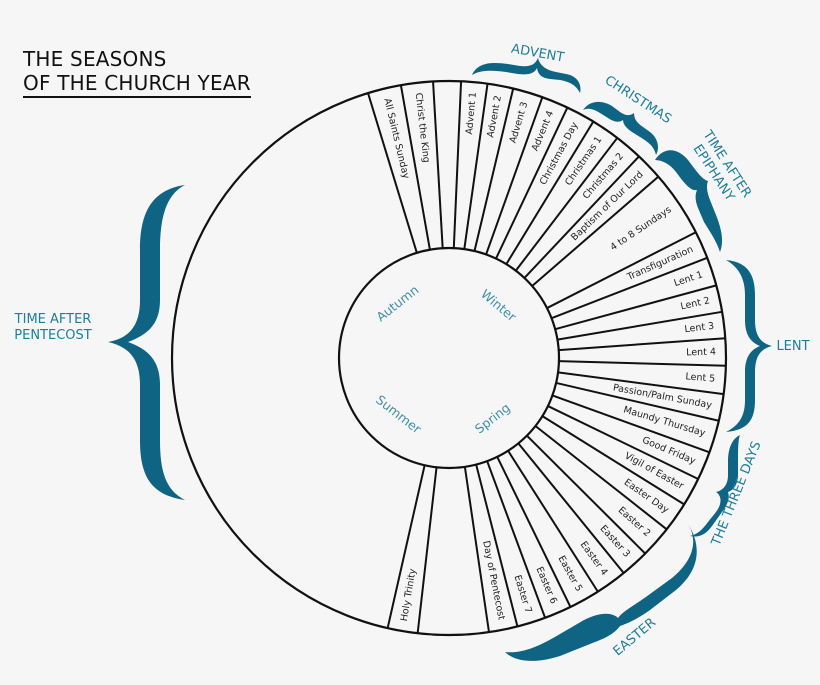  What do you see at coordinates (620, 128) in the screenshot?
I see `brace-christmas` at bounding box center [620, 128].